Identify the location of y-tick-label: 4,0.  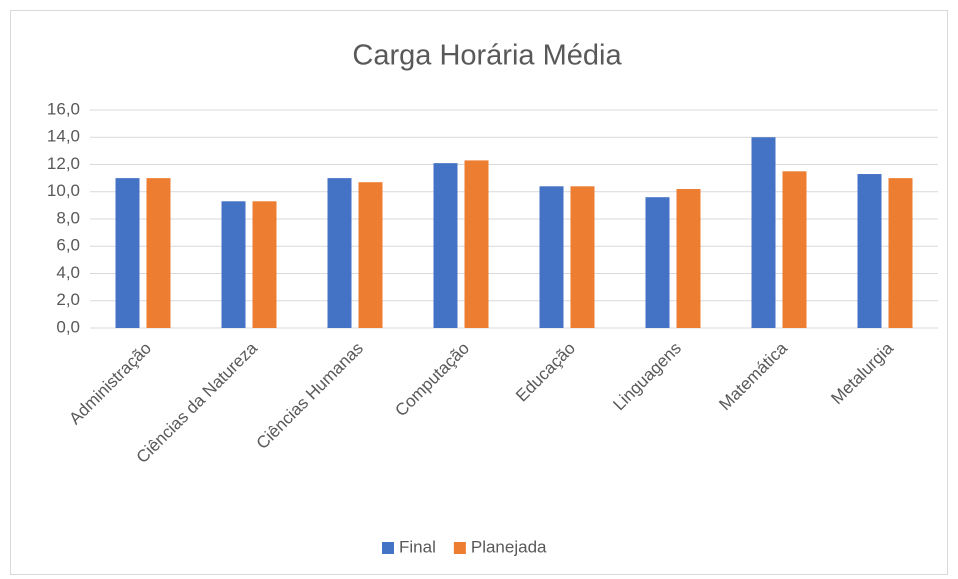
(68, 272).